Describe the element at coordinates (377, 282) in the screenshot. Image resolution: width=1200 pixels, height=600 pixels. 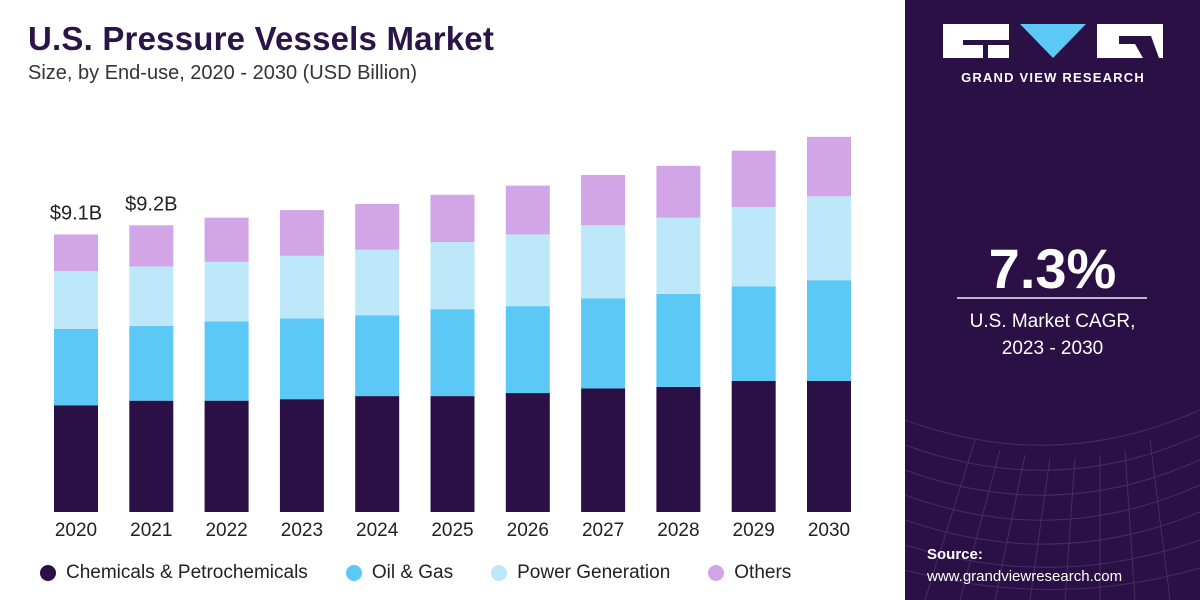
I see `bar-segment-2024-power-generation` at that location.